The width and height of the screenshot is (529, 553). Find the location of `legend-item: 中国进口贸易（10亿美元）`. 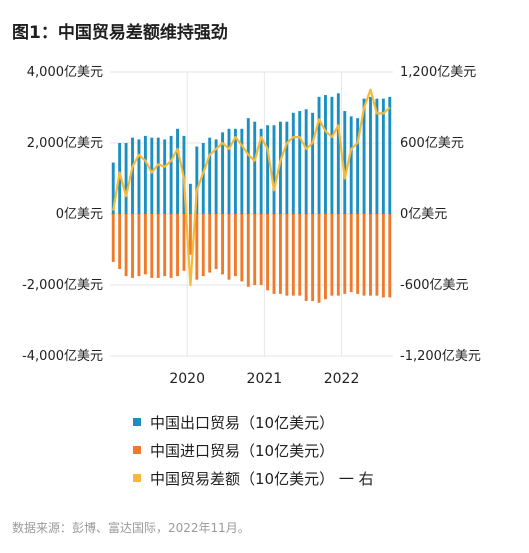

legend-item: 中国进口贸易（10亿美元） is located at coordinates (253, 450).